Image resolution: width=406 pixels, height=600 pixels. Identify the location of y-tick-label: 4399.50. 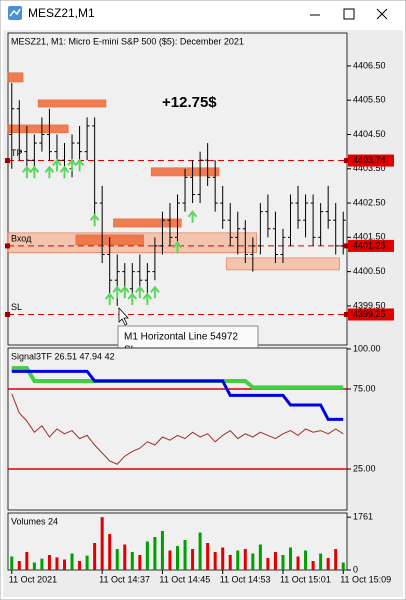
(369, 305).